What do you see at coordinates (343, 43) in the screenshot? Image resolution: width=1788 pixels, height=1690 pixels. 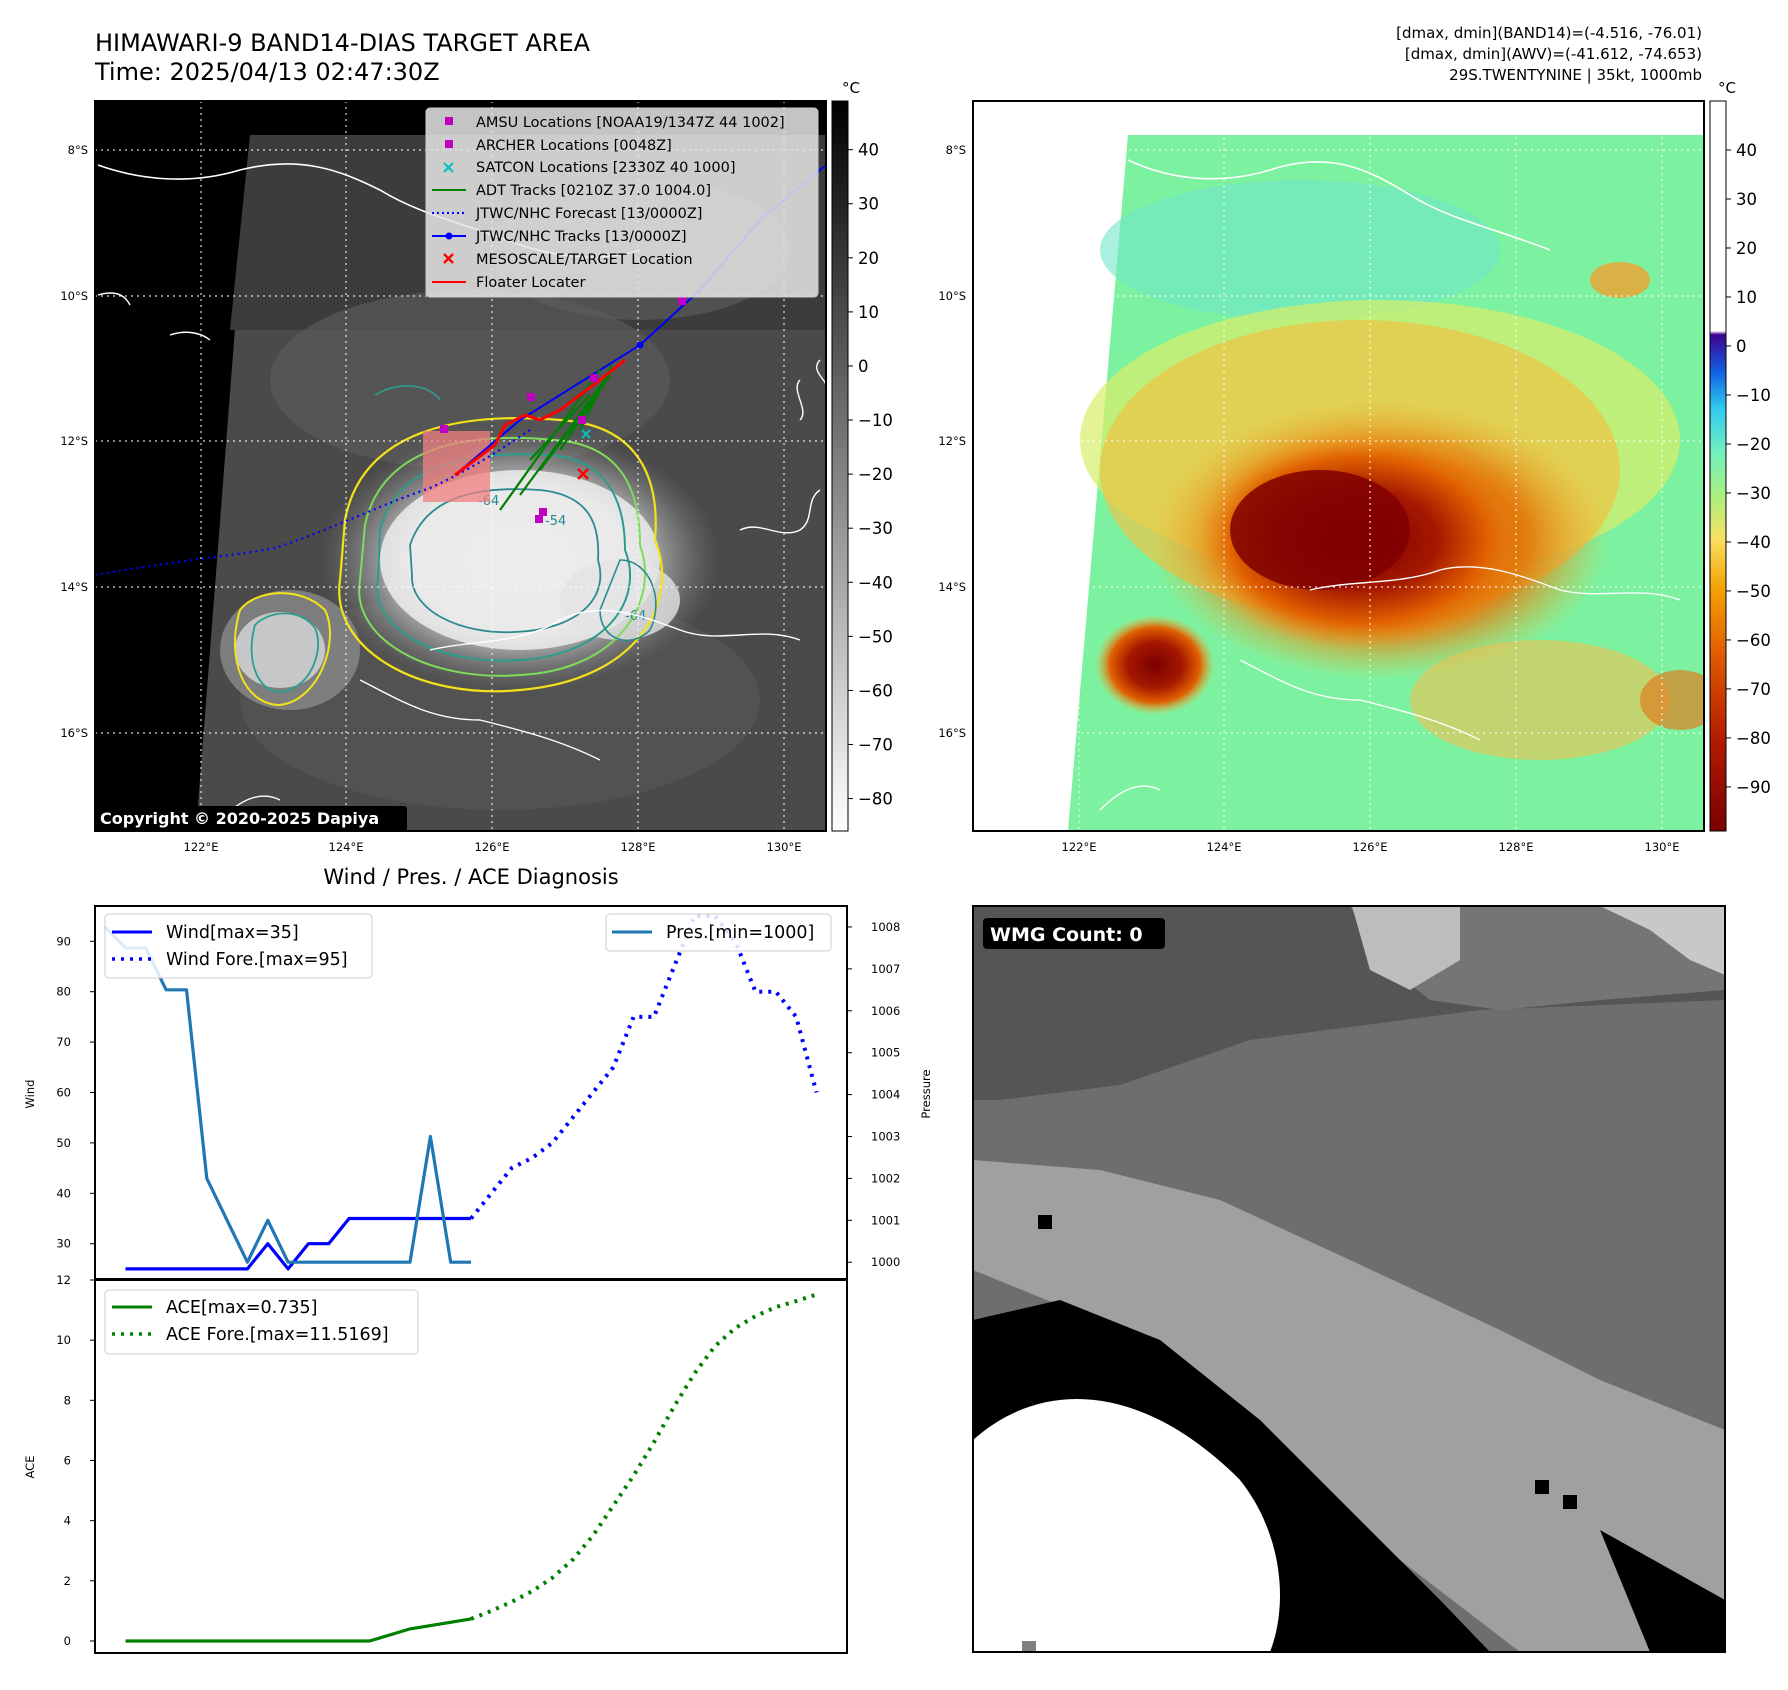 I see `figure-title: HIMAWARI-9 BAND14-DIAS TARGET AREA` at bounding box center [343, 43].